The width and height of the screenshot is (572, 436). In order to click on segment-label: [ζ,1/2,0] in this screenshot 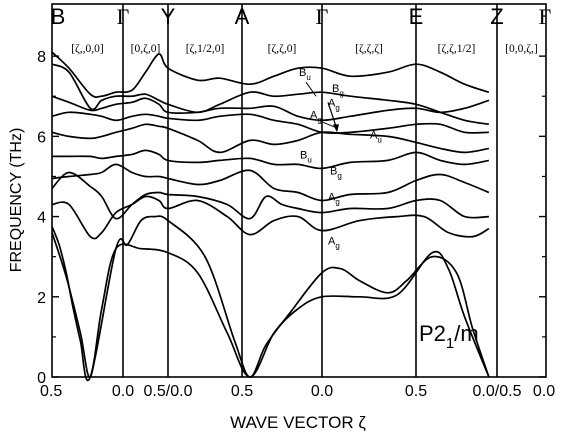, I will do `click(205, 49)`.